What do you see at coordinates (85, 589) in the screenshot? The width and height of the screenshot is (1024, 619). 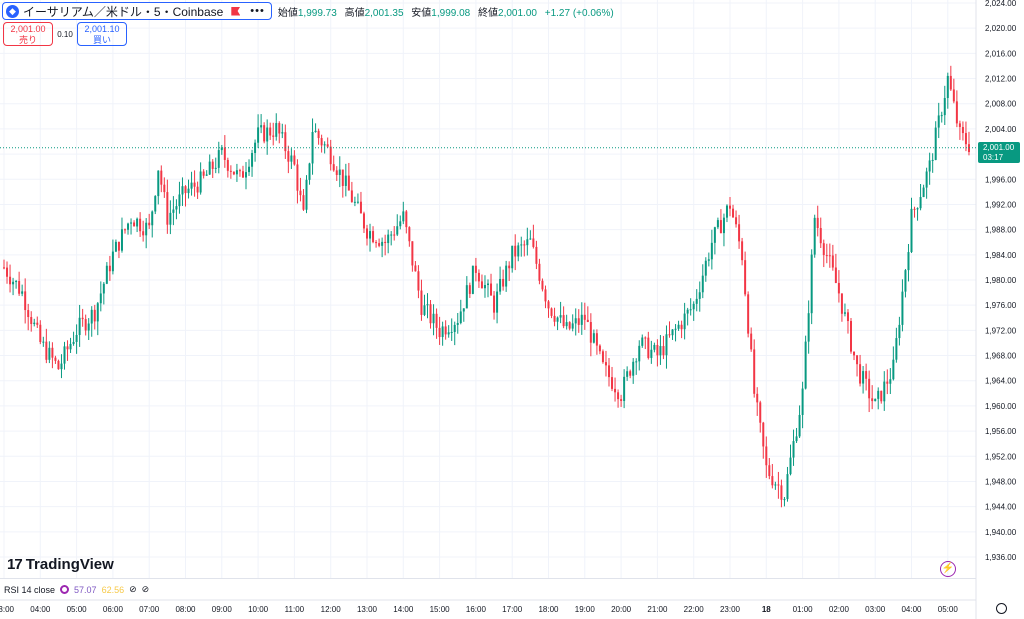 I see `rsi-value: 57.07` at bounding box center [85, 589].